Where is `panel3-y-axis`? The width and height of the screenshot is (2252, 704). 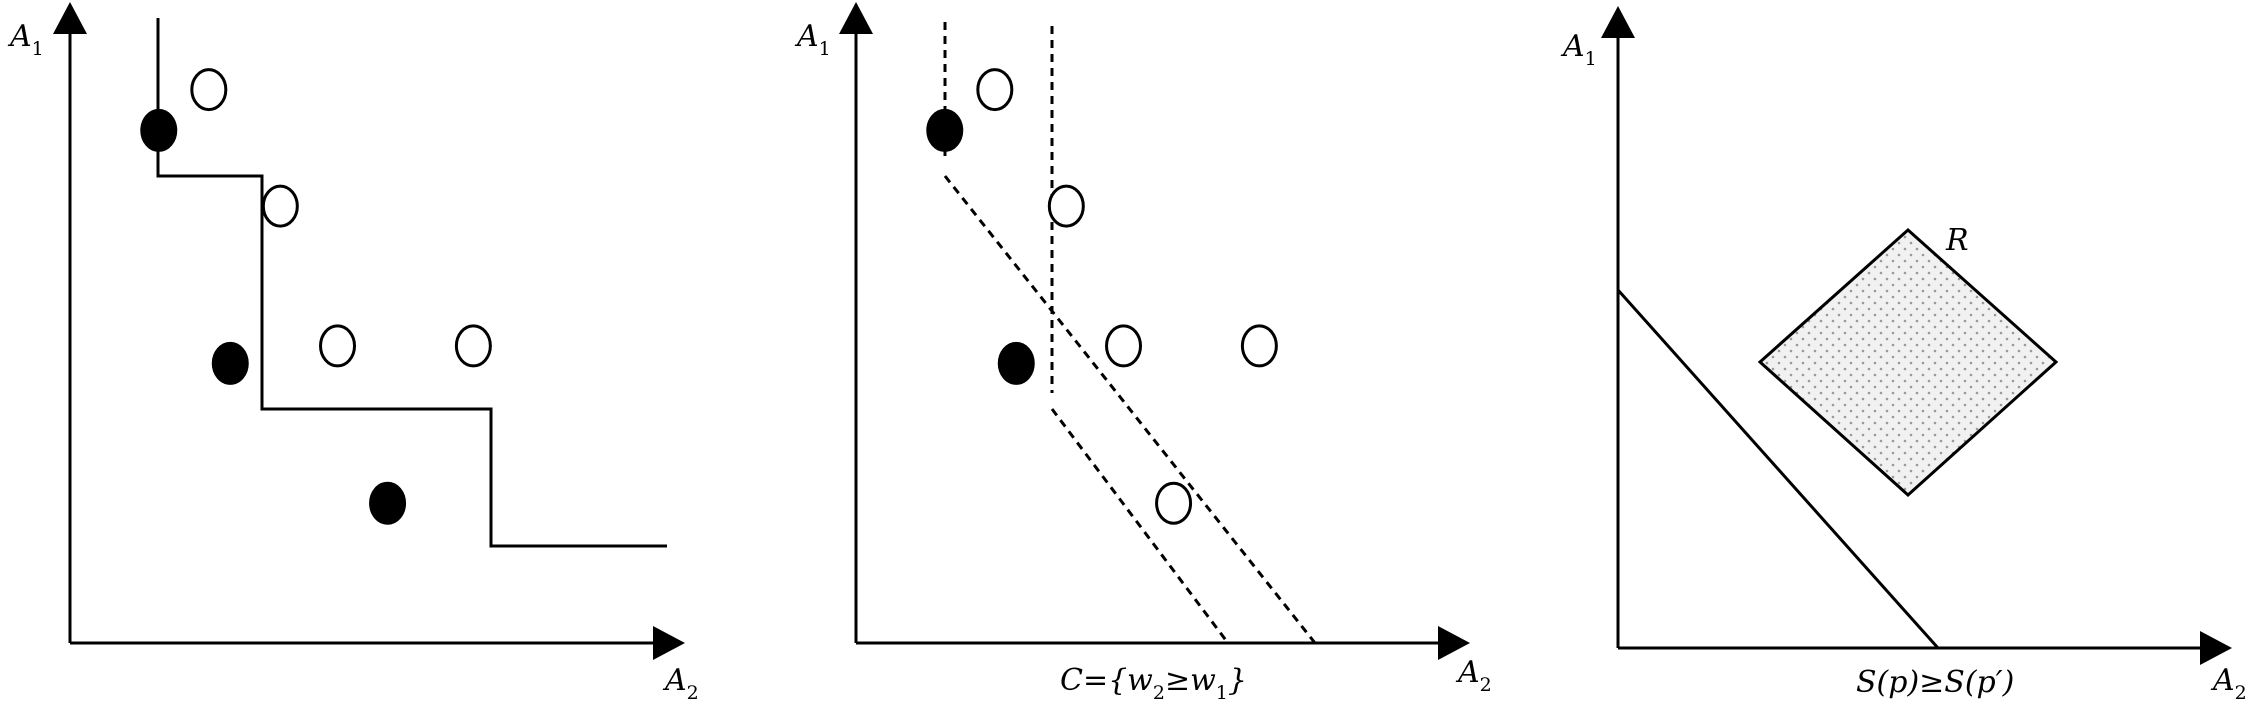
panel3-y-axis is located at coordinates (1618, 327).